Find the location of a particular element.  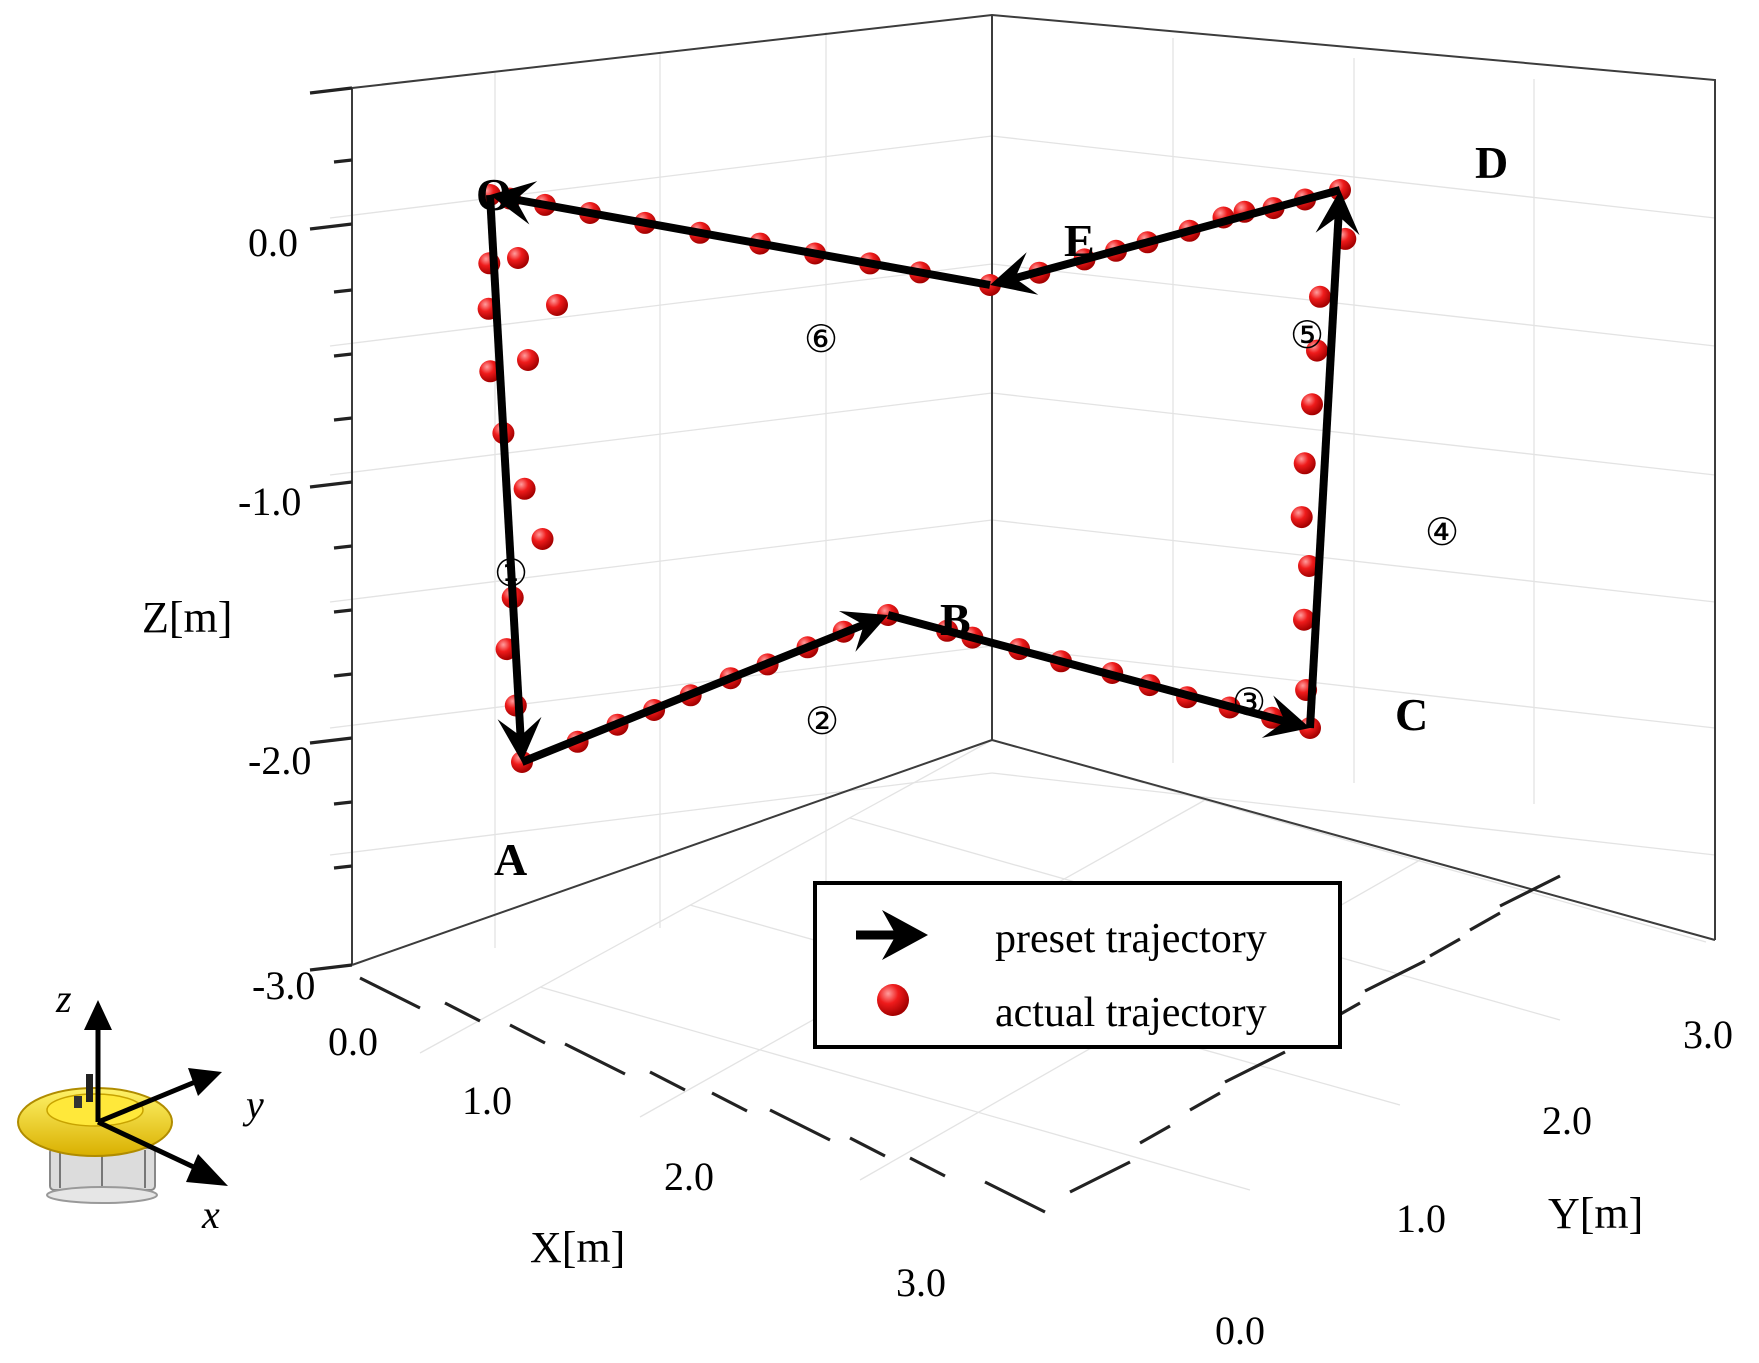

inset-axes is located at coordinates (156, 1093).